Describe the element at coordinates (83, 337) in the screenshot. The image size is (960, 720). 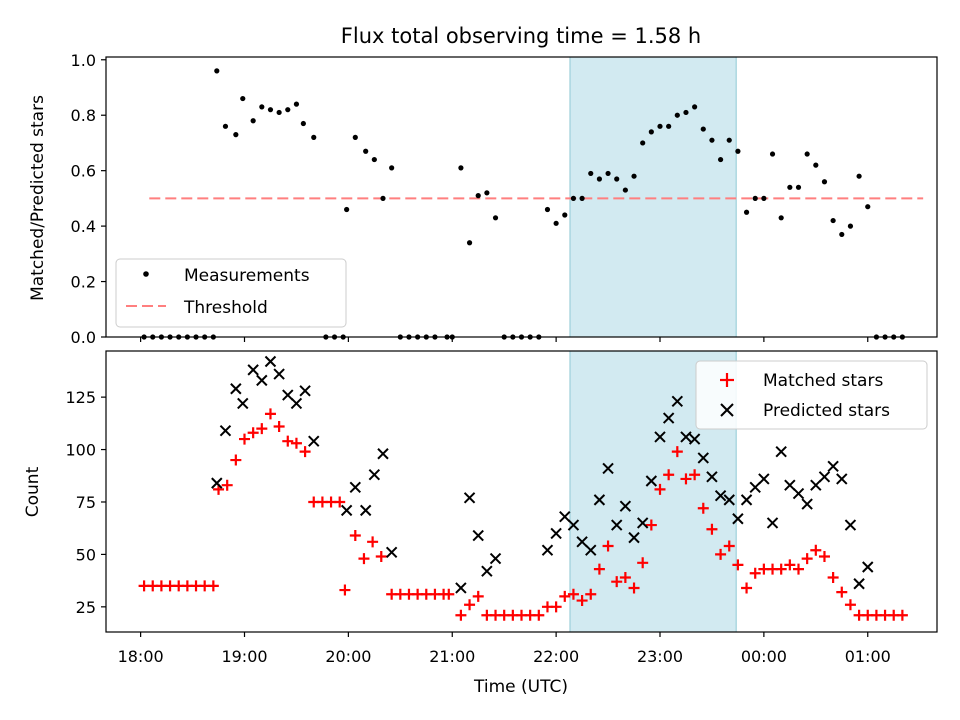
I see `top-y-tick-label: 0.0` at that location.